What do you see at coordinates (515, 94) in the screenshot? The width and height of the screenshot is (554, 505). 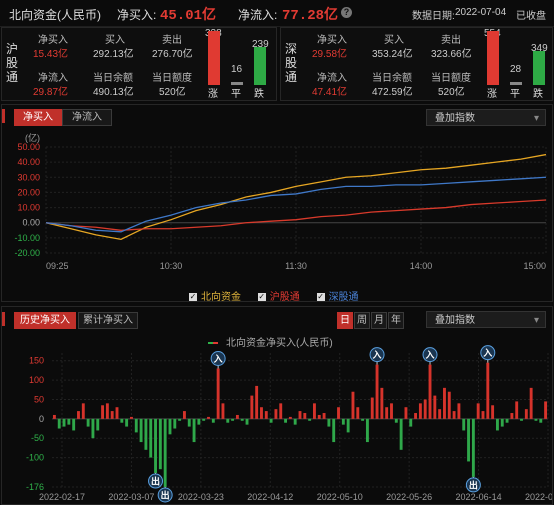 I see `sgt-flat-label: 平` at bounding box center [515, 94].